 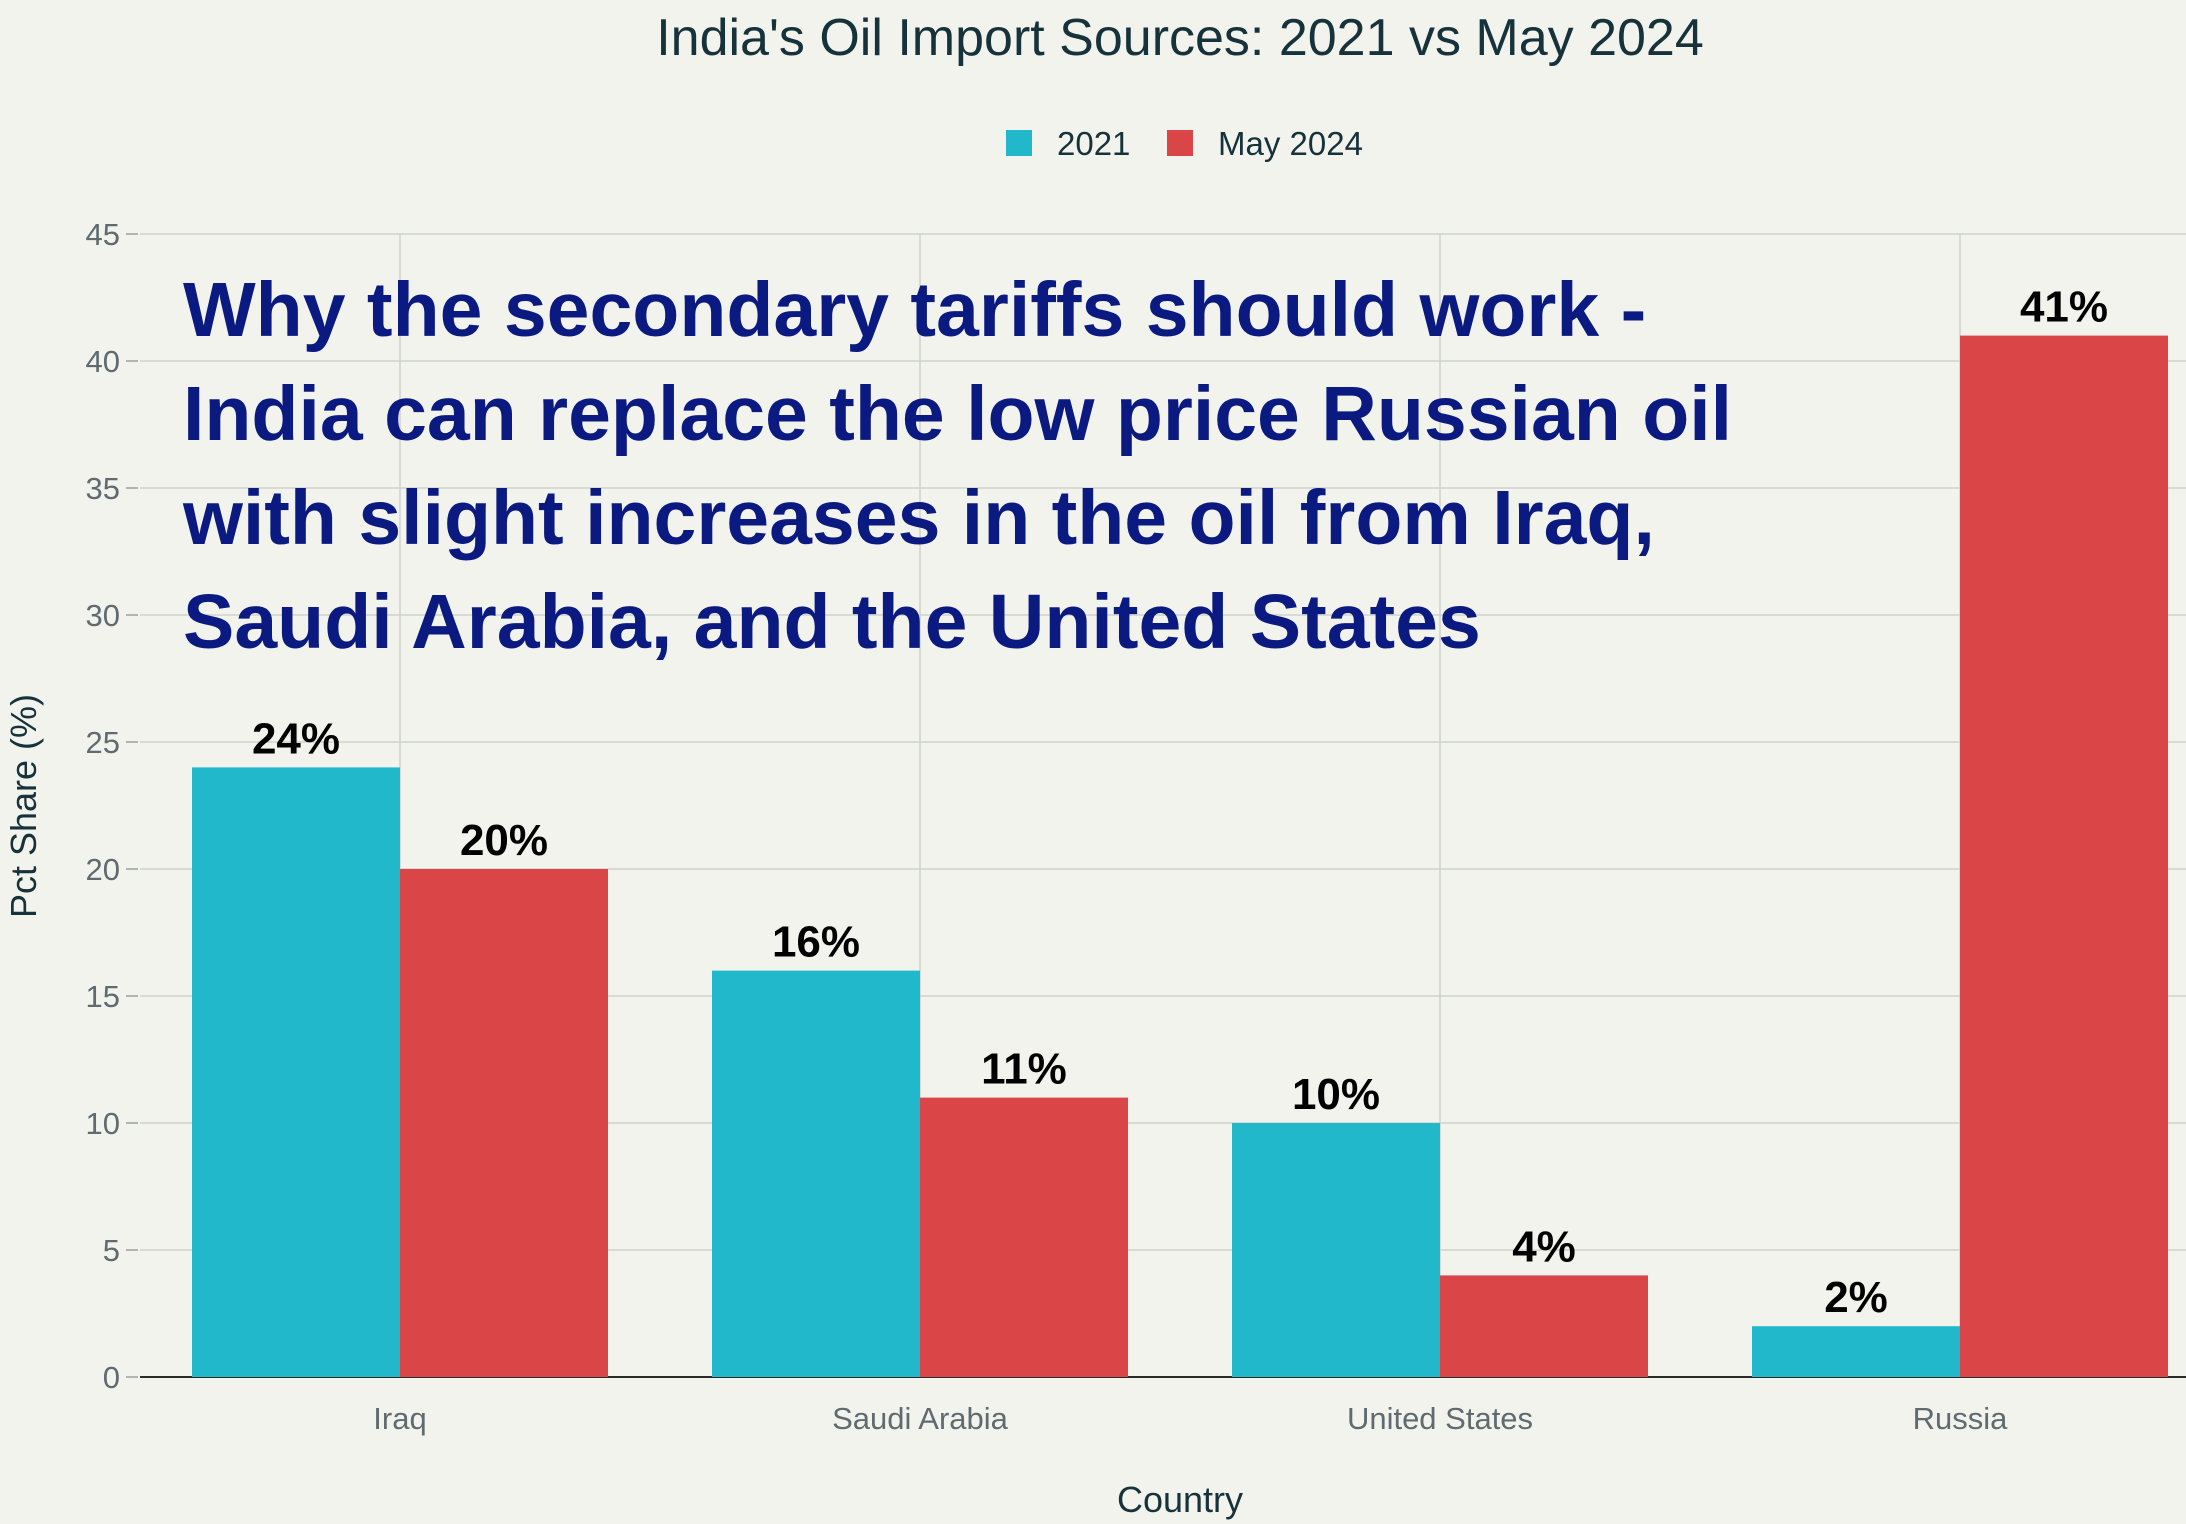 I want to click on y-tick-label: 30, so click(x=103, y=615).